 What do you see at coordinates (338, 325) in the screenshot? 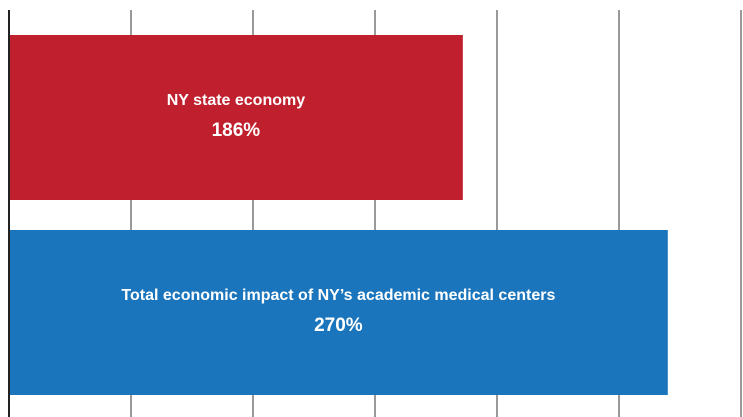
I see `bar-value-label: 270%` at bounding box center [338, 325].